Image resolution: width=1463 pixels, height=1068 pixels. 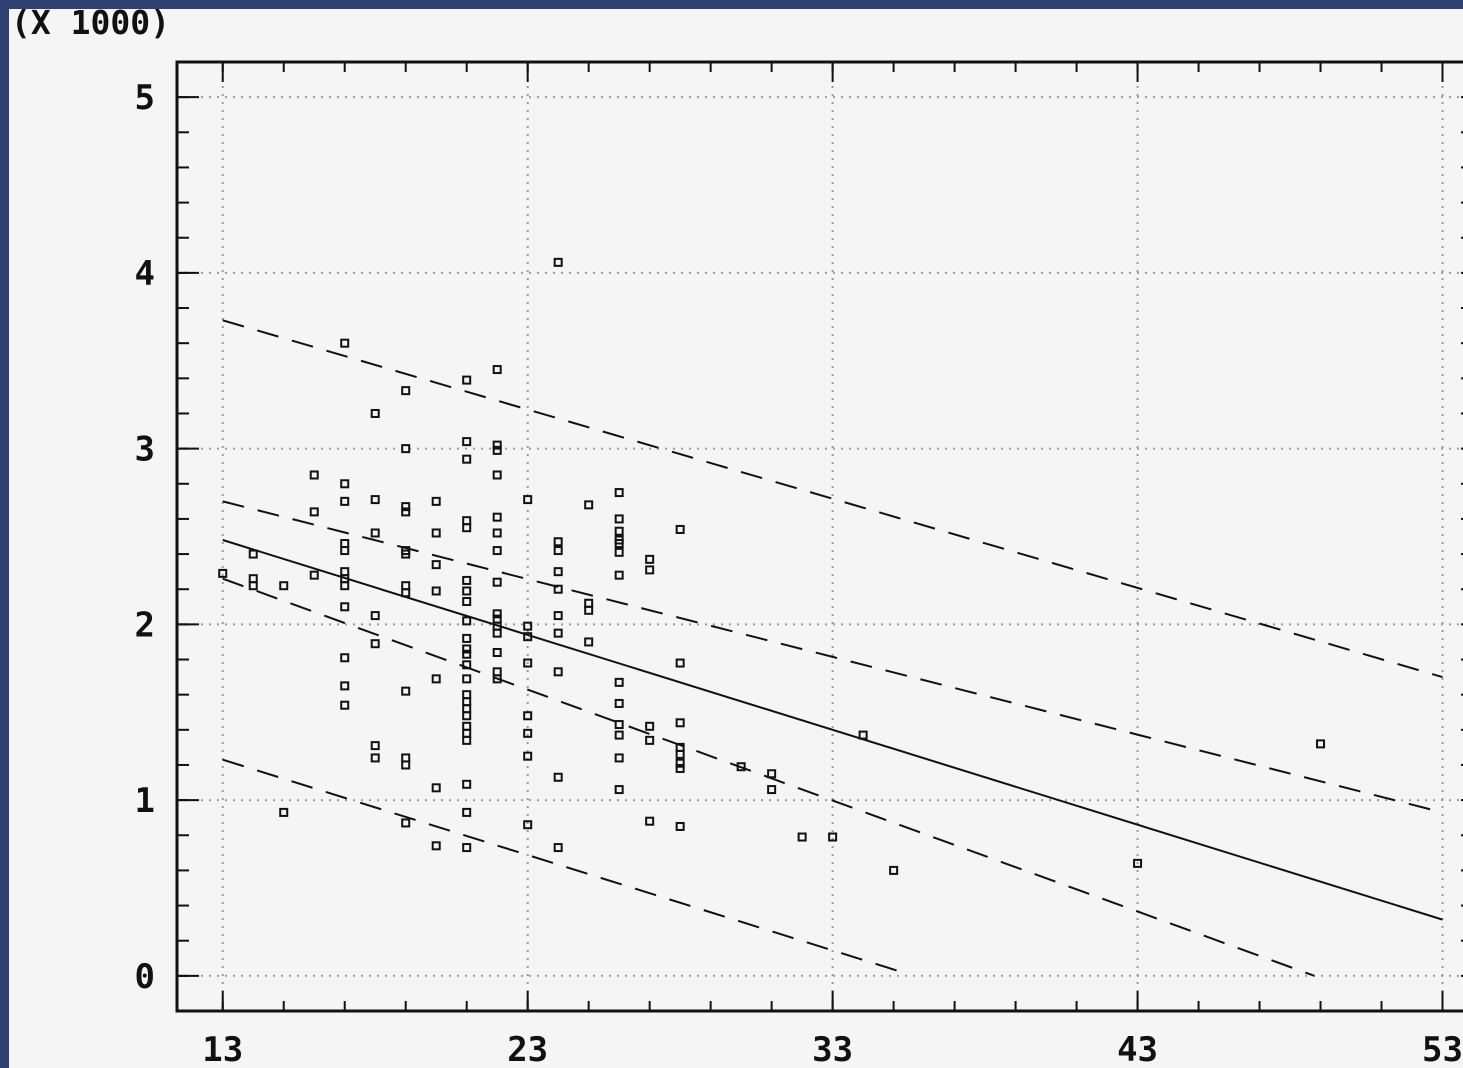 I want to click on y-multiplier-label: (X 1000), so click(x=90, y=22).